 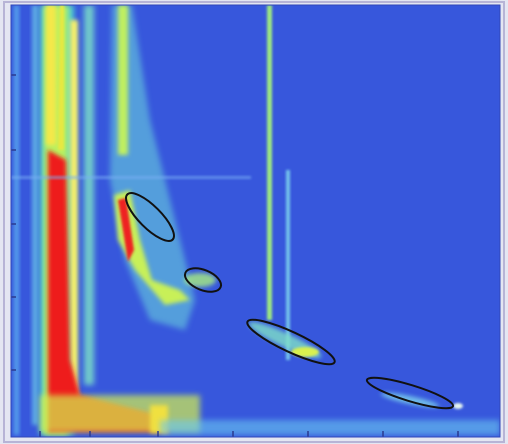 What do you see at coordinates (152, 247) in the screenshot?
I see `plume` at bounding box center [152, 247].